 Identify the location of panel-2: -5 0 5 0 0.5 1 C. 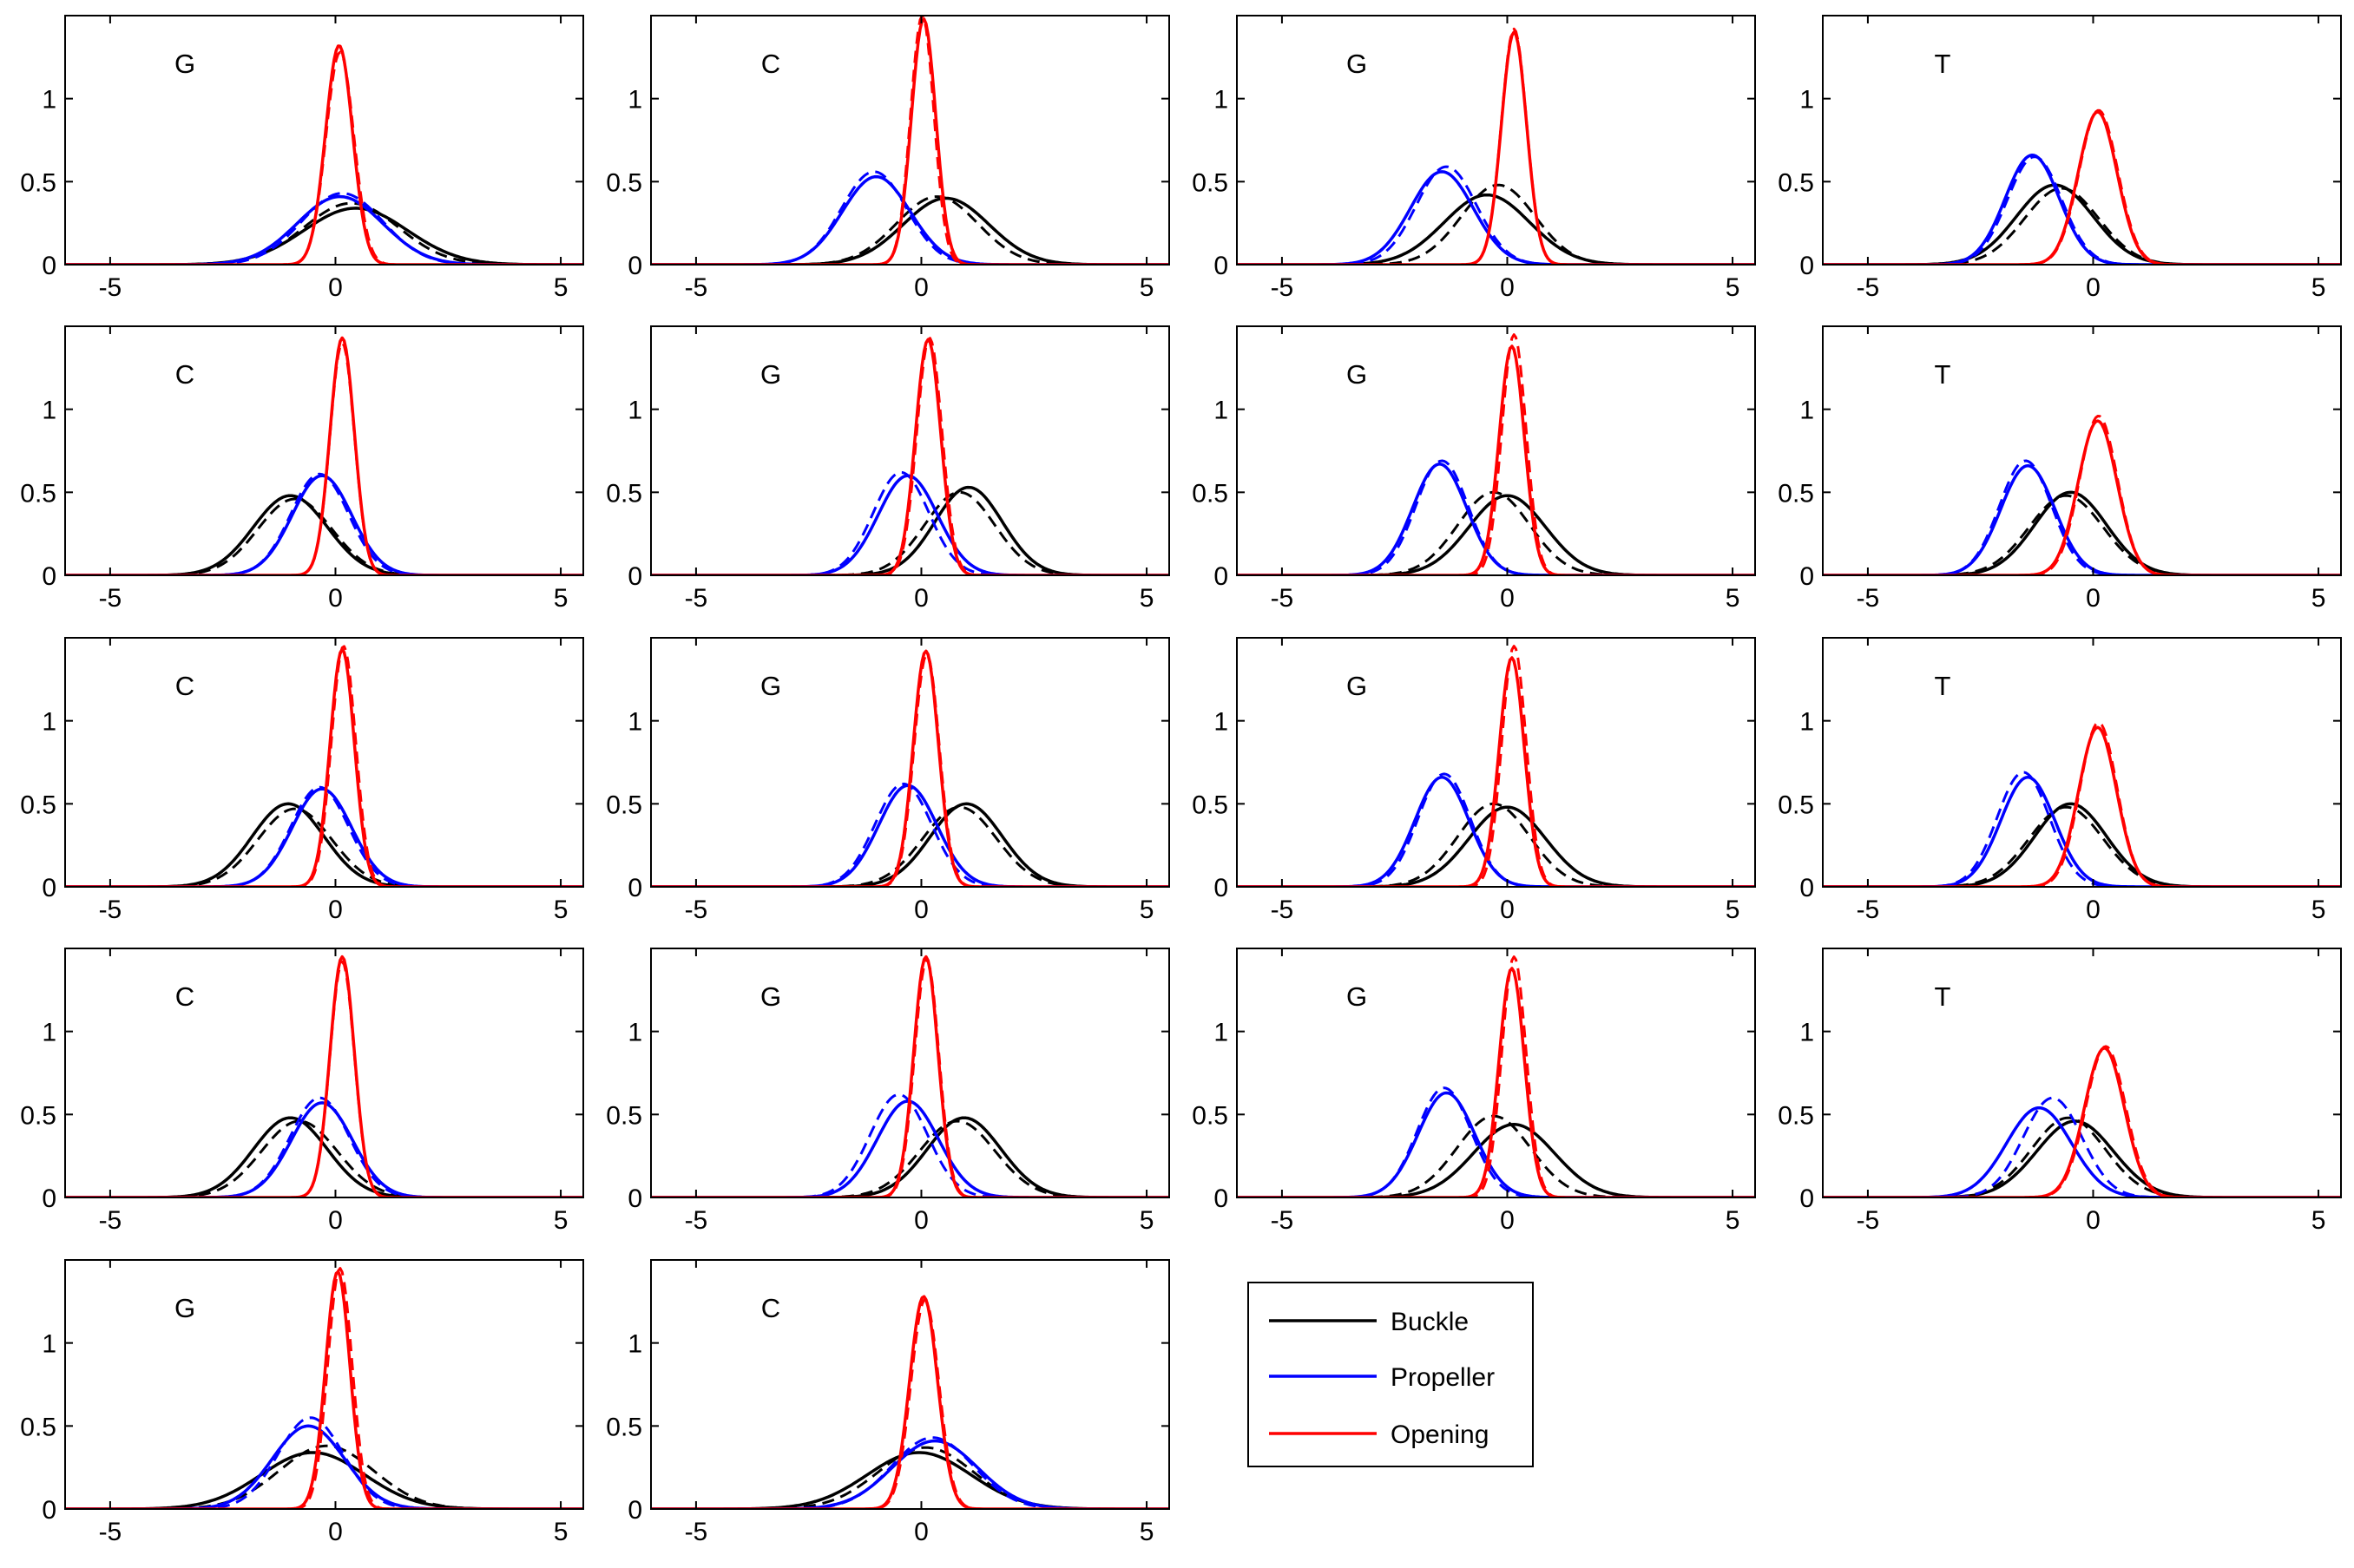
(888, 158).